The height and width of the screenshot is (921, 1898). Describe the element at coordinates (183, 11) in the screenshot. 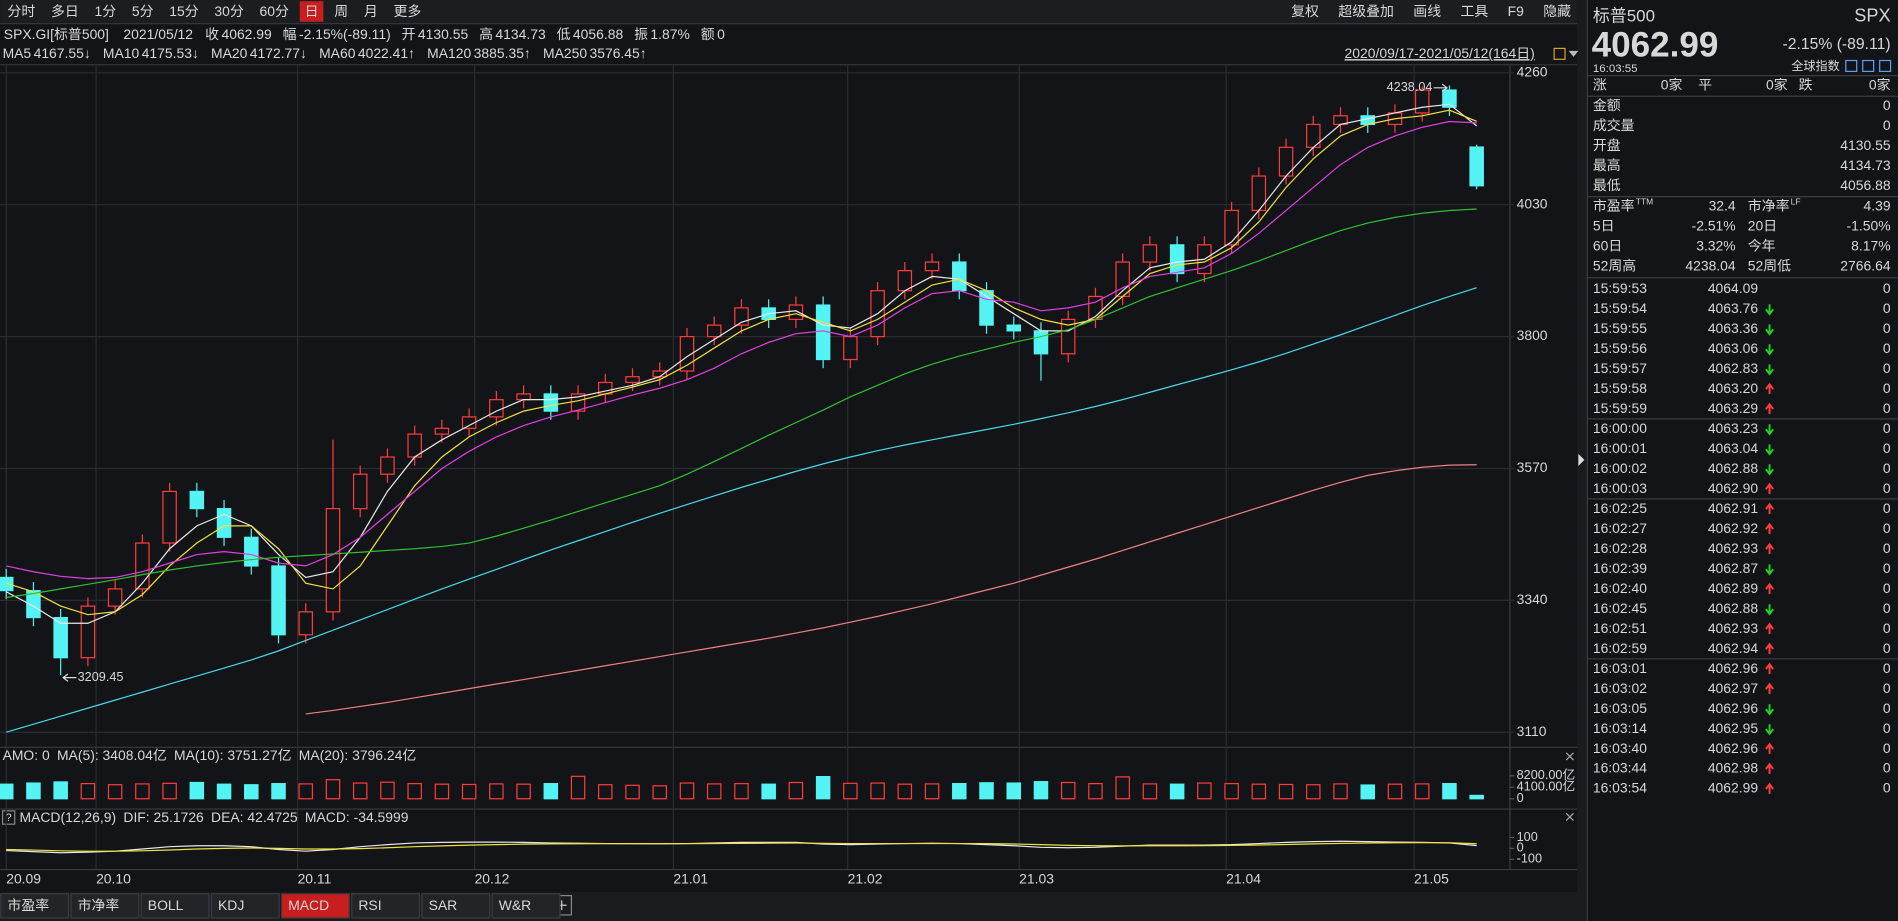

I see `period-tab: 15分` at that location.